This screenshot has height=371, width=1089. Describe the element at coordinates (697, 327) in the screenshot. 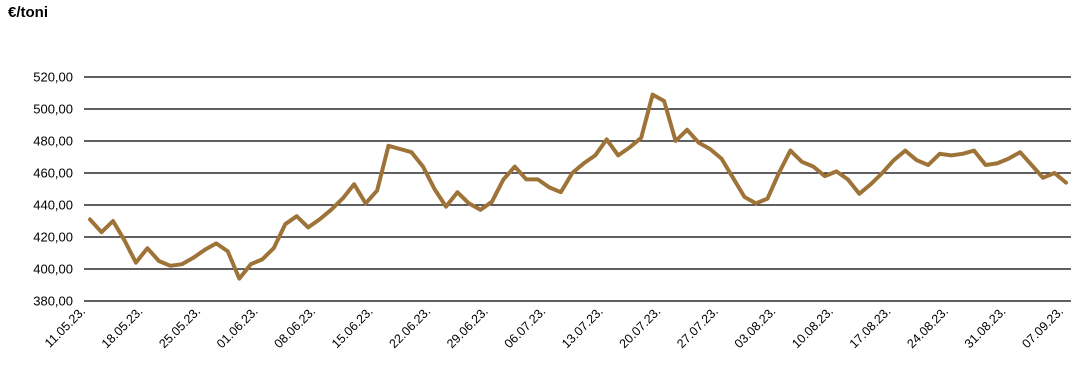

I see `x-tick-label: 27.07.23.` at that location.